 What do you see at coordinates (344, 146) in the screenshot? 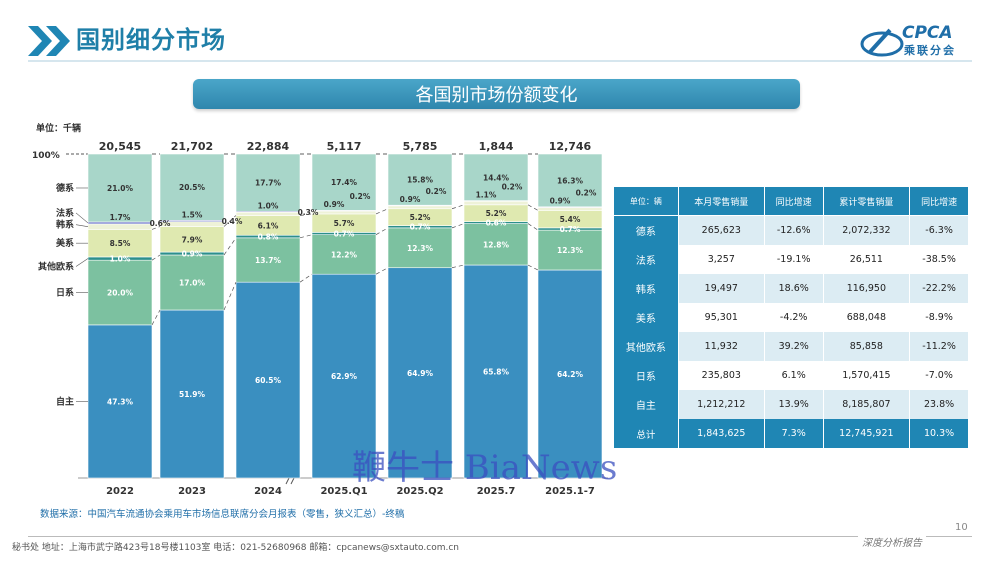
I see `total-label: 5,117` at bounding box center [344, 146].